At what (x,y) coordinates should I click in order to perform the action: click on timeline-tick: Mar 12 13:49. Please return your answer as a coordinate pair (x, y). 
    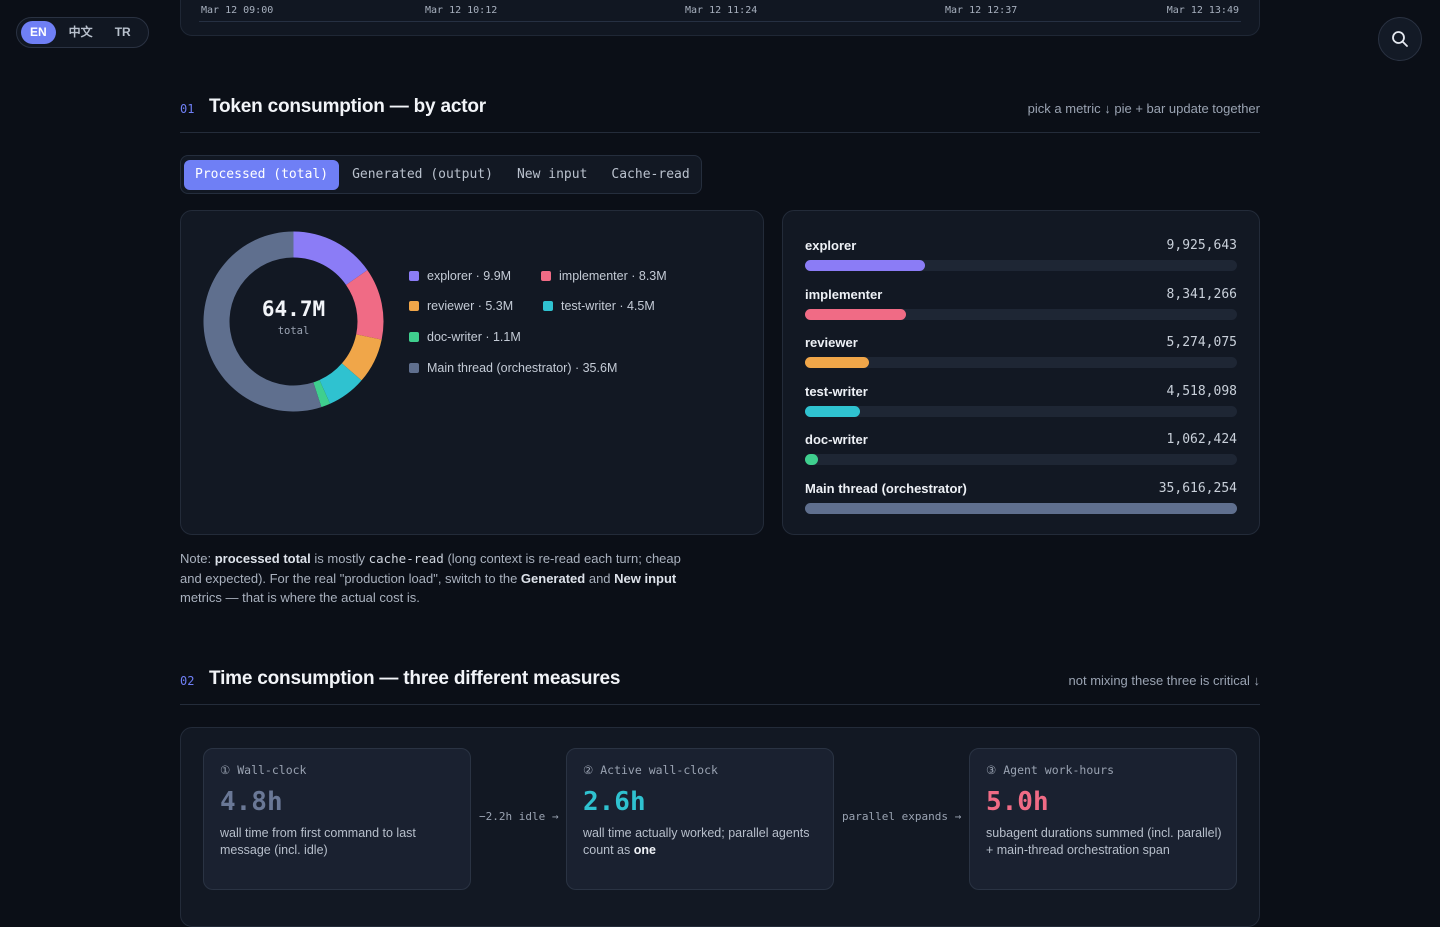
    Looking at the image, I should click on (1202, 10).